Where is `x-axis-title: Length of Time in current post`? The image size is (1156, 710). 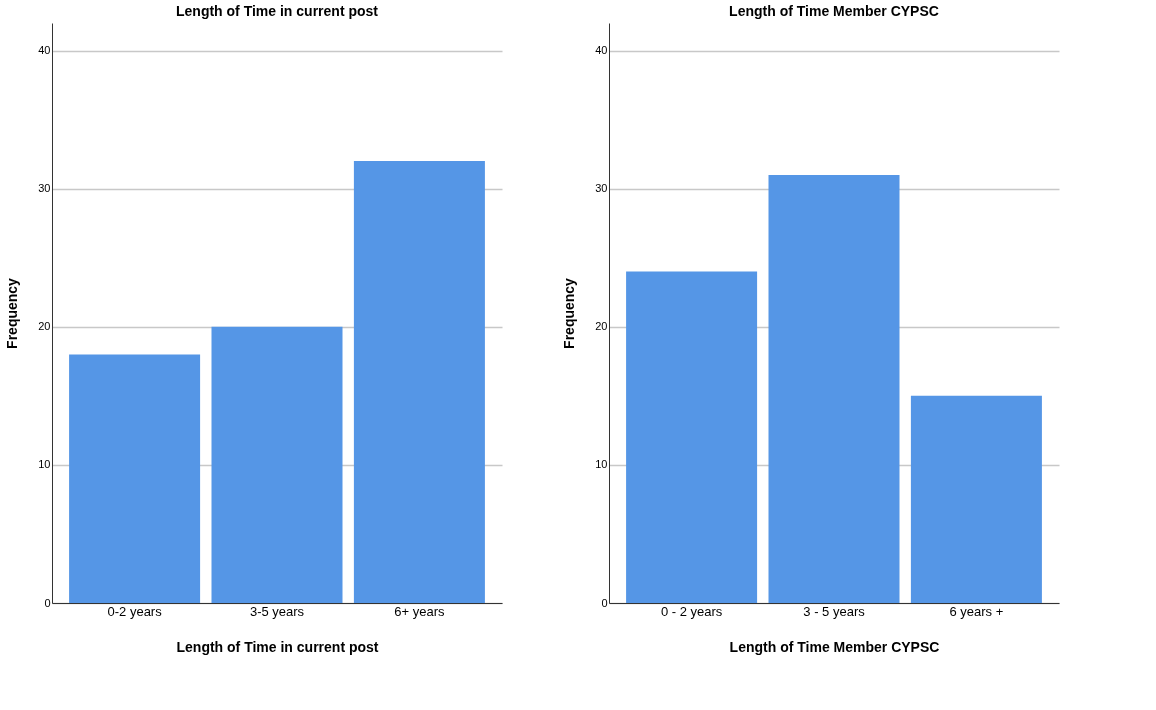
x-axis-title: Length of Time in current post is located at coordinates (277, 646).